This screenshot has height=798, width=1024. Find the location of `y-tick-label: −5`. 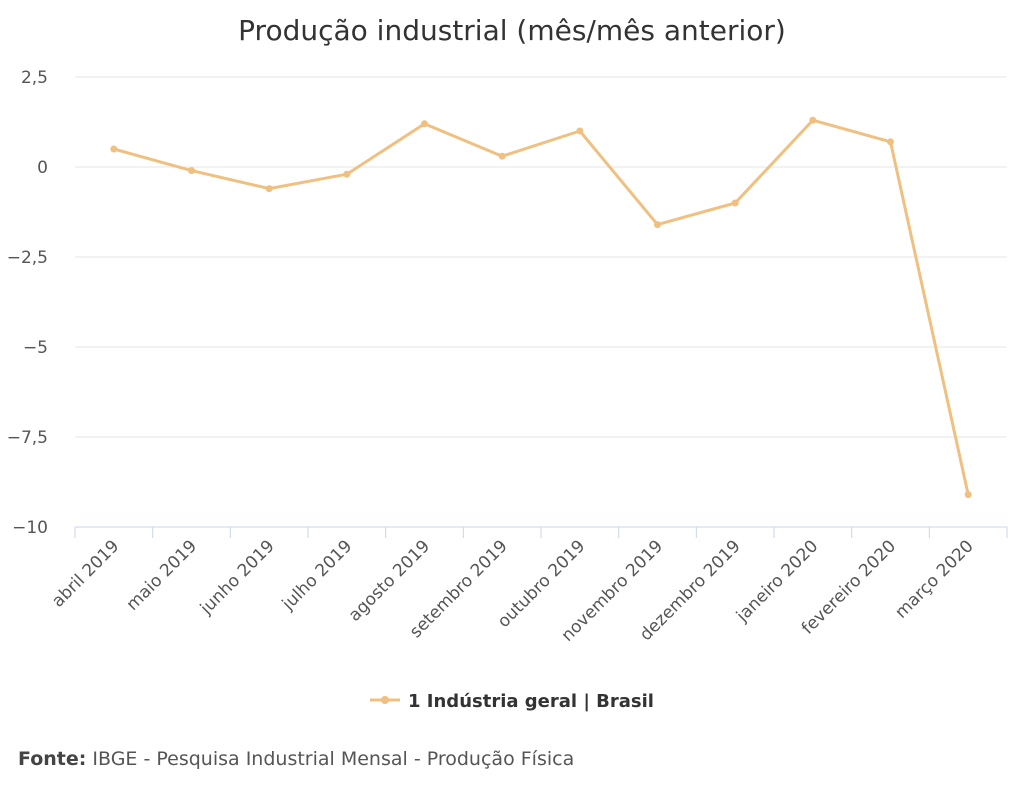

y-tick-label: −5 is located at coordinates (35, 348).